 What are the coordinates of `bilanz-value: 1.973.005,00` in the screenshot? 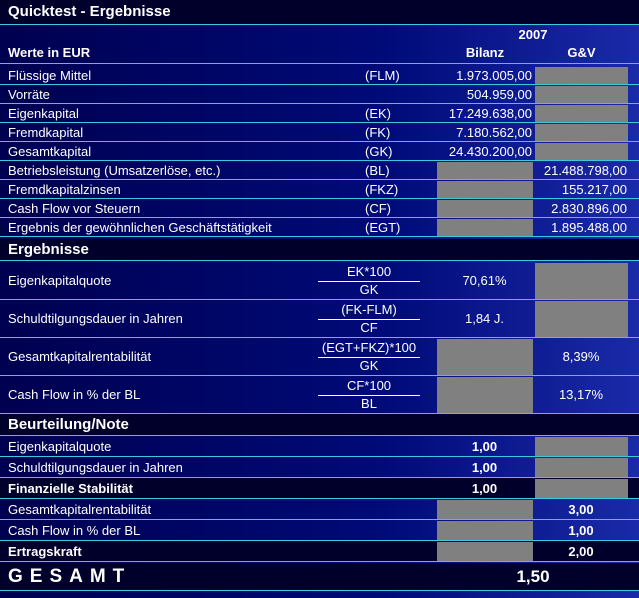 It's located at (494, 75).